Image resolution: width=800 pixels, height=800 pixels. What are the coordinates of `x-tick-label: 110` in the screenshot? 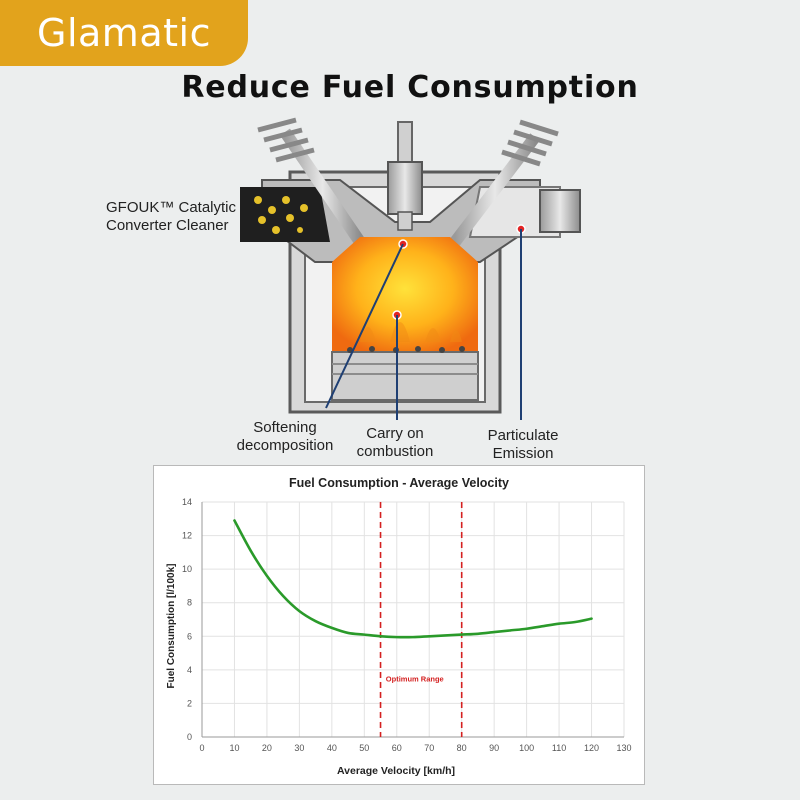 It's located at (559, 748).